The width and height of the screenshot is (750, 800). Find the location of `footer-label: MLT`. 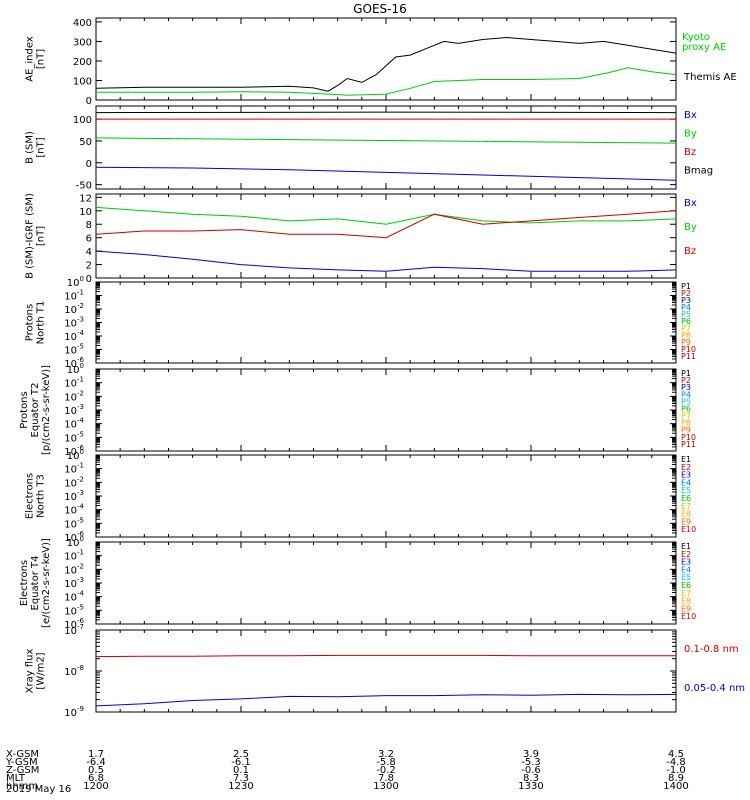

footer-label: MLT is located at coordinates (16, 778).